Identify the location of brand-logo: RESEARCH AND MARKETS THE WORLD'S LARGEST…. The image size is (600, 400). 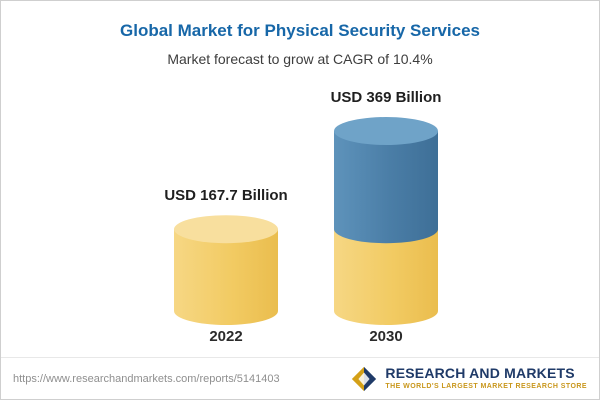
(468, 379).